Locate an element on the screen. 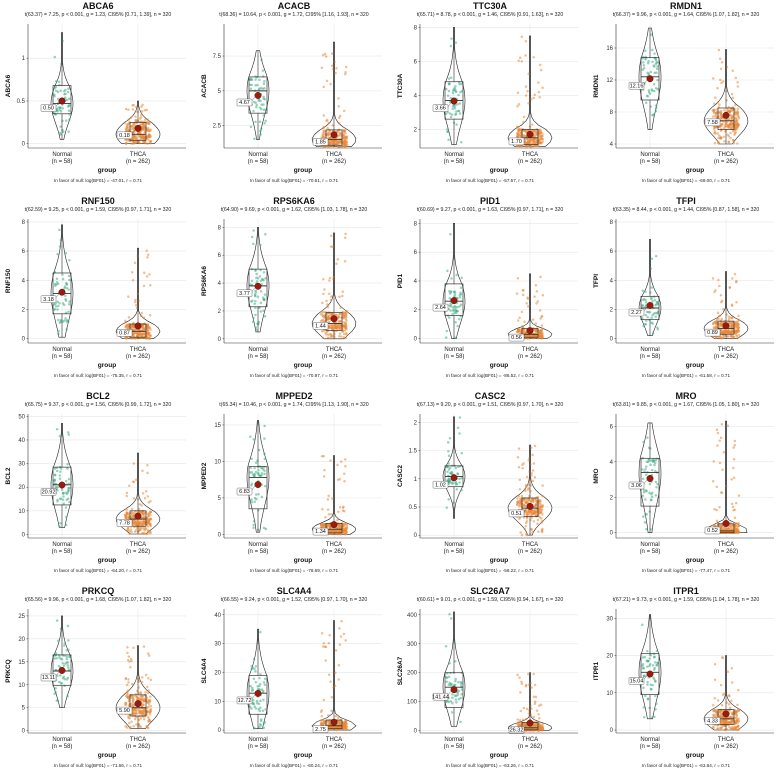  y-tick-label: 10 is located at coordinates (21, 512).